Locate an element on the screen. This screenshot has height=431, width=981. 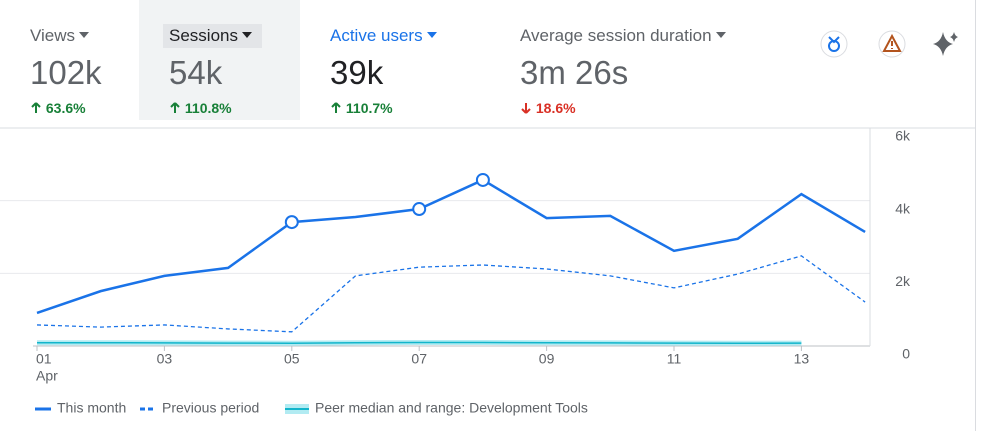
metric-value: 102k is located at coordinates (66, 72).